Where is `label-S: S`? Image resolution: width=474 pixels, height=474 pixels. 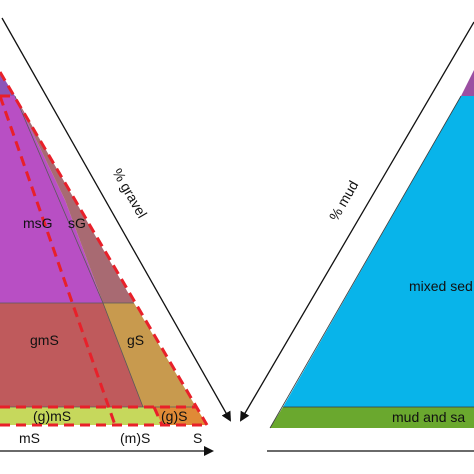 label-S: S is located at coordinates (197, 438).